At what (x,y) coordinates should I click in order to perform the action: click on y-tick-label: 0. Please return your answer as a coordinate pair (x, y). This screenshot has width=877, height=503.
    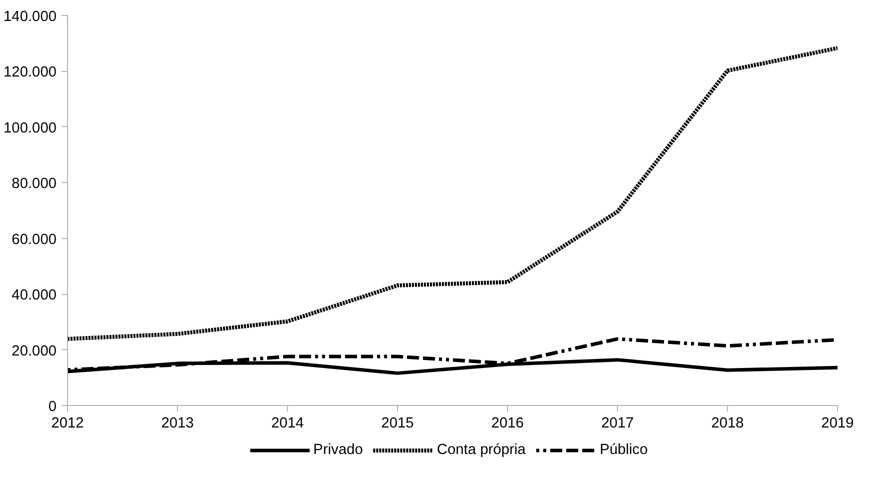
    Looking at the image, I should click on (52, 407).